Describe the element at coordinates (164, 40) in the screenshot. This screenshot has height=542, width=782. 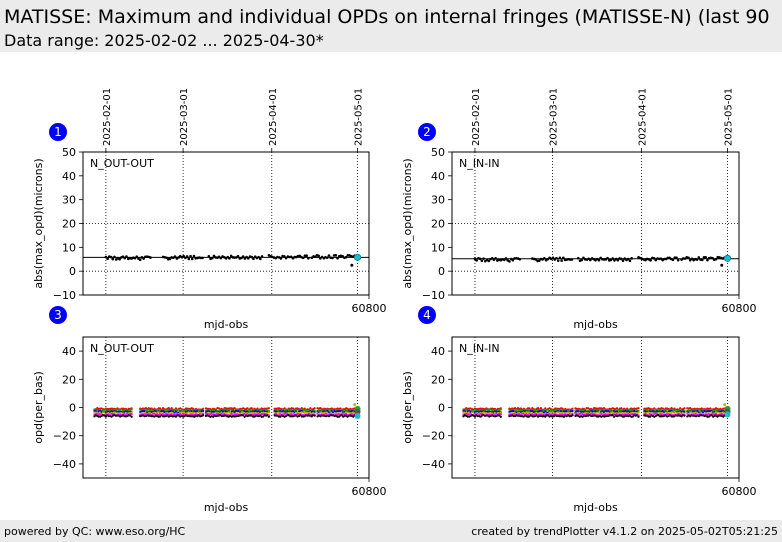
I see `data-range-subtitle: Data range: 2025-02-02 ... 2025-04-30*` at that location.